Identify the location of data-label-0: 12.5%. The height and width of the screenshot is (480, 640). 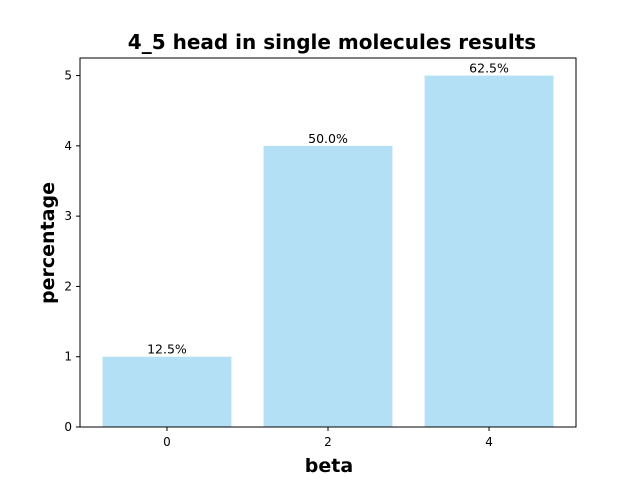
(167, 349).